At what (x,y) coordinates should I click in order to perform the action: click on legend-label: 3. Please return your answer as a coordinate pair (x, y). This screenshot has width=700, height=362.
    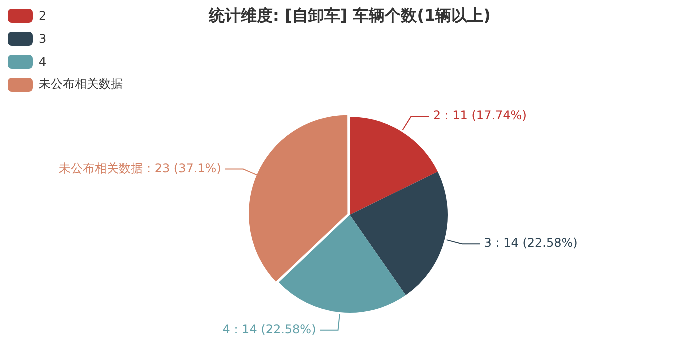
    Looking at the image, I should click on (43, 39).